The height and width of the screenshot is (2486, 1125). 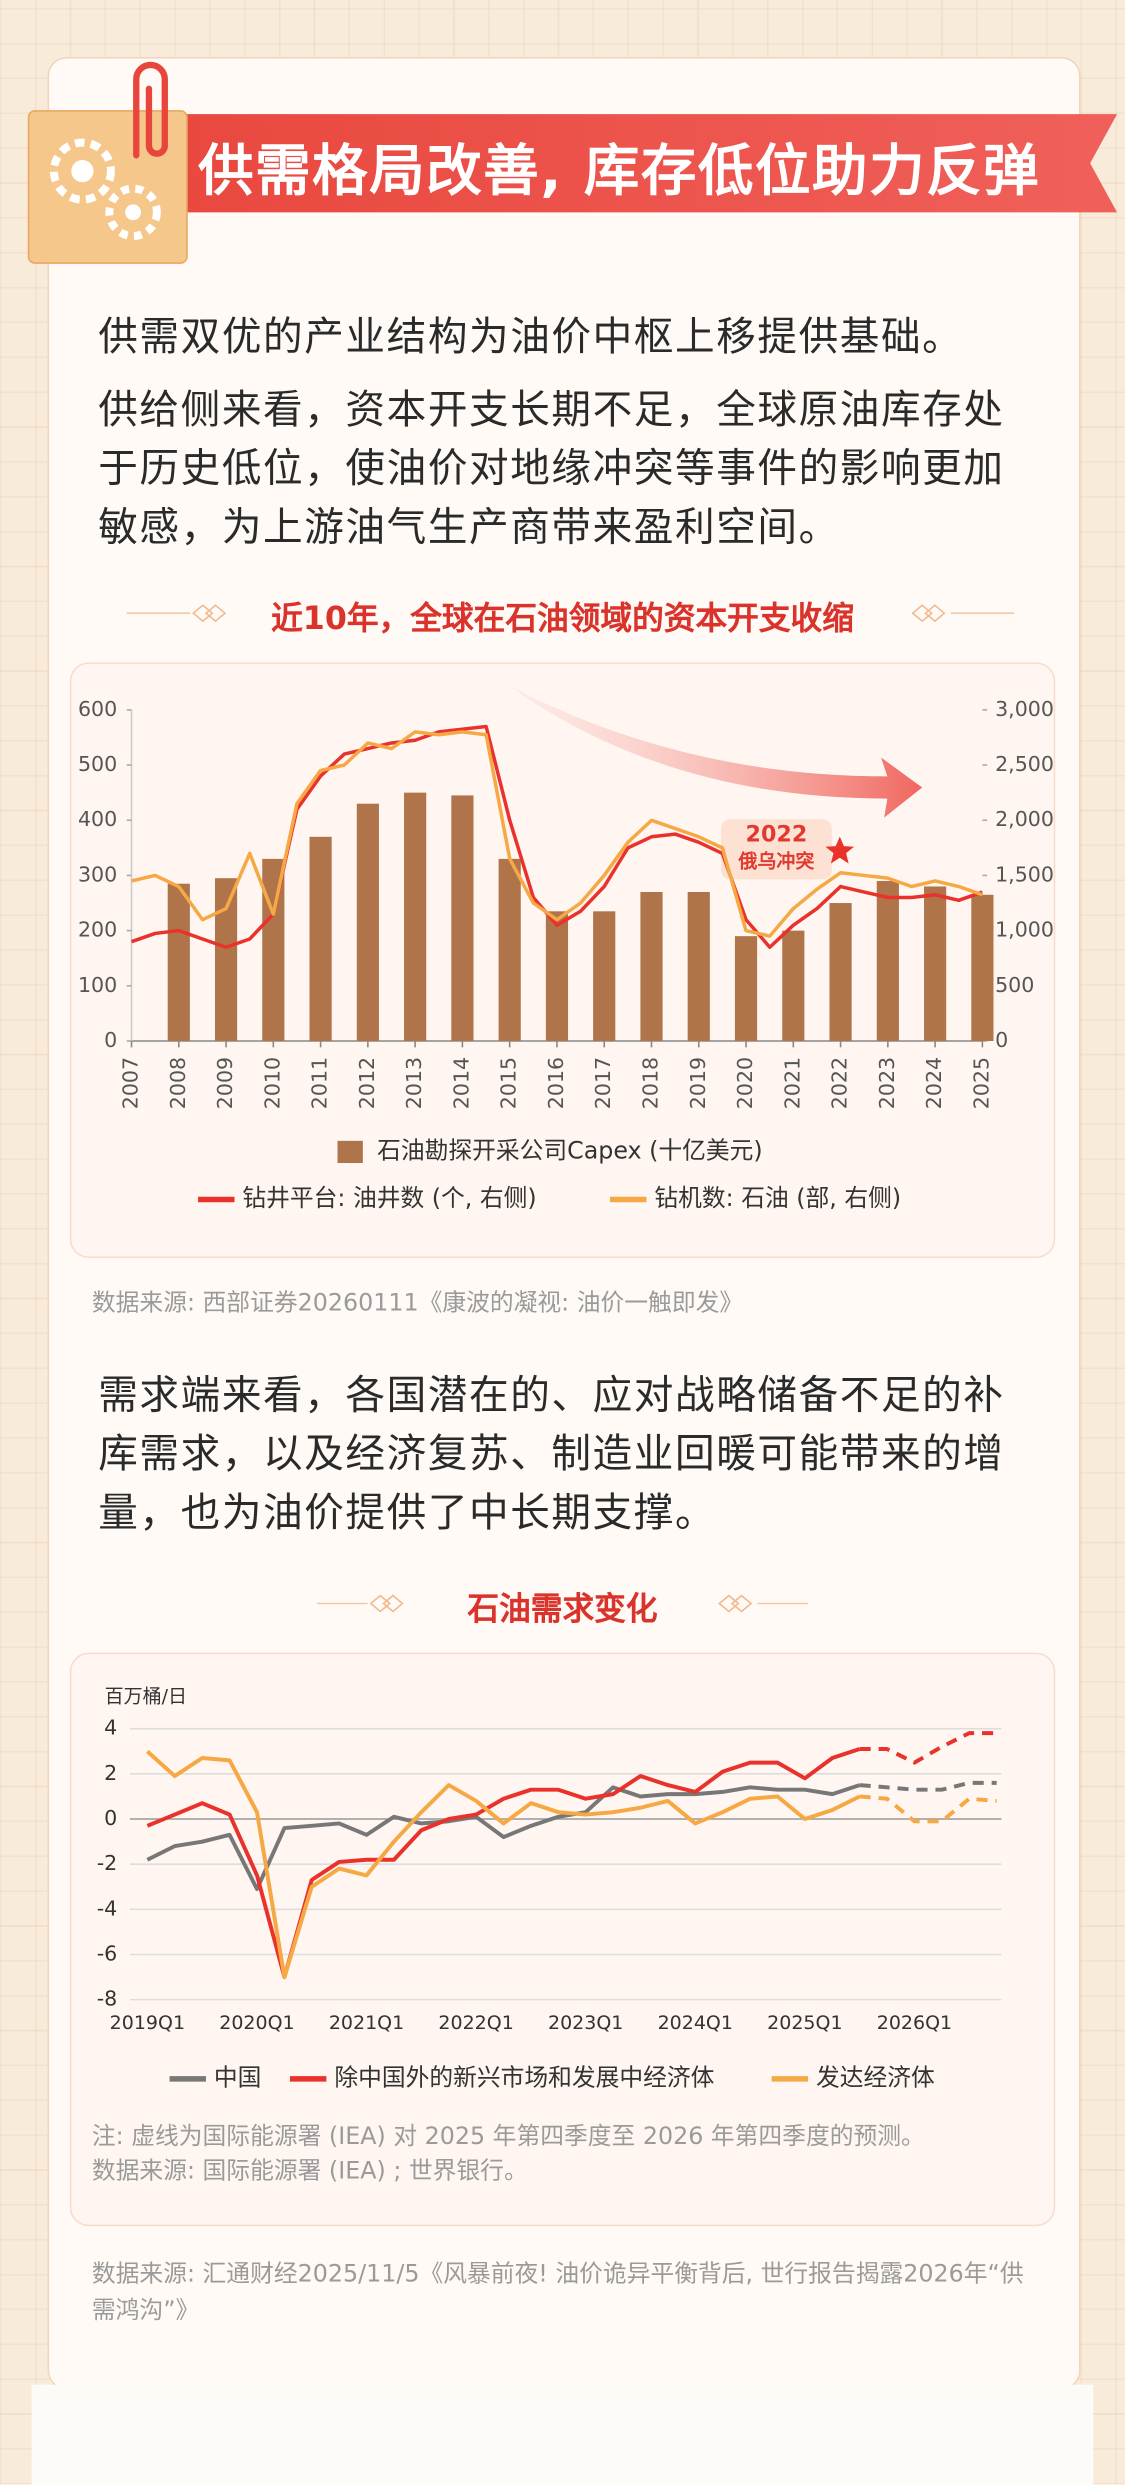 I want to click on x-tick-label: 2018, so click(x=650, y=1083).